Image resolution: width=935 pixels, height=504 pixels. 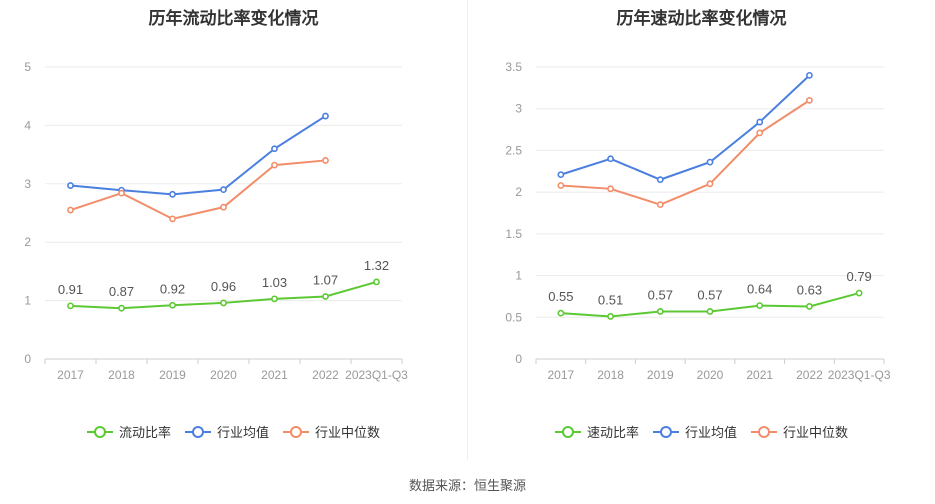 What do you see at coordinates (27, 67) in the screenshot?
I see `y-tick-label: 5` at bounding box center [27, 67].